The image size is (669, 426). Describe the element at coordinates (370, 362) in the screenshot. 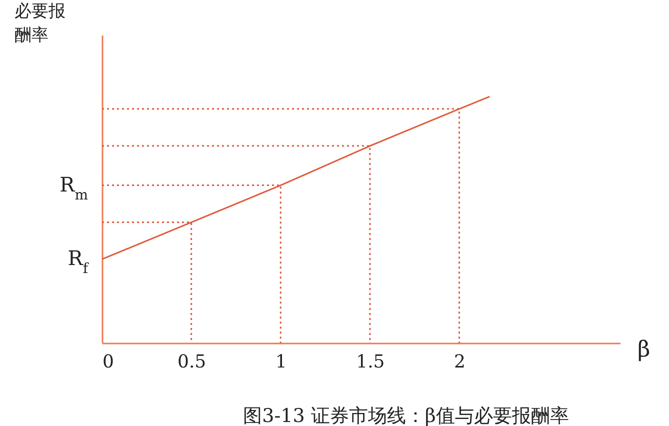

I see `x-tick-label: 1.5` at that location.